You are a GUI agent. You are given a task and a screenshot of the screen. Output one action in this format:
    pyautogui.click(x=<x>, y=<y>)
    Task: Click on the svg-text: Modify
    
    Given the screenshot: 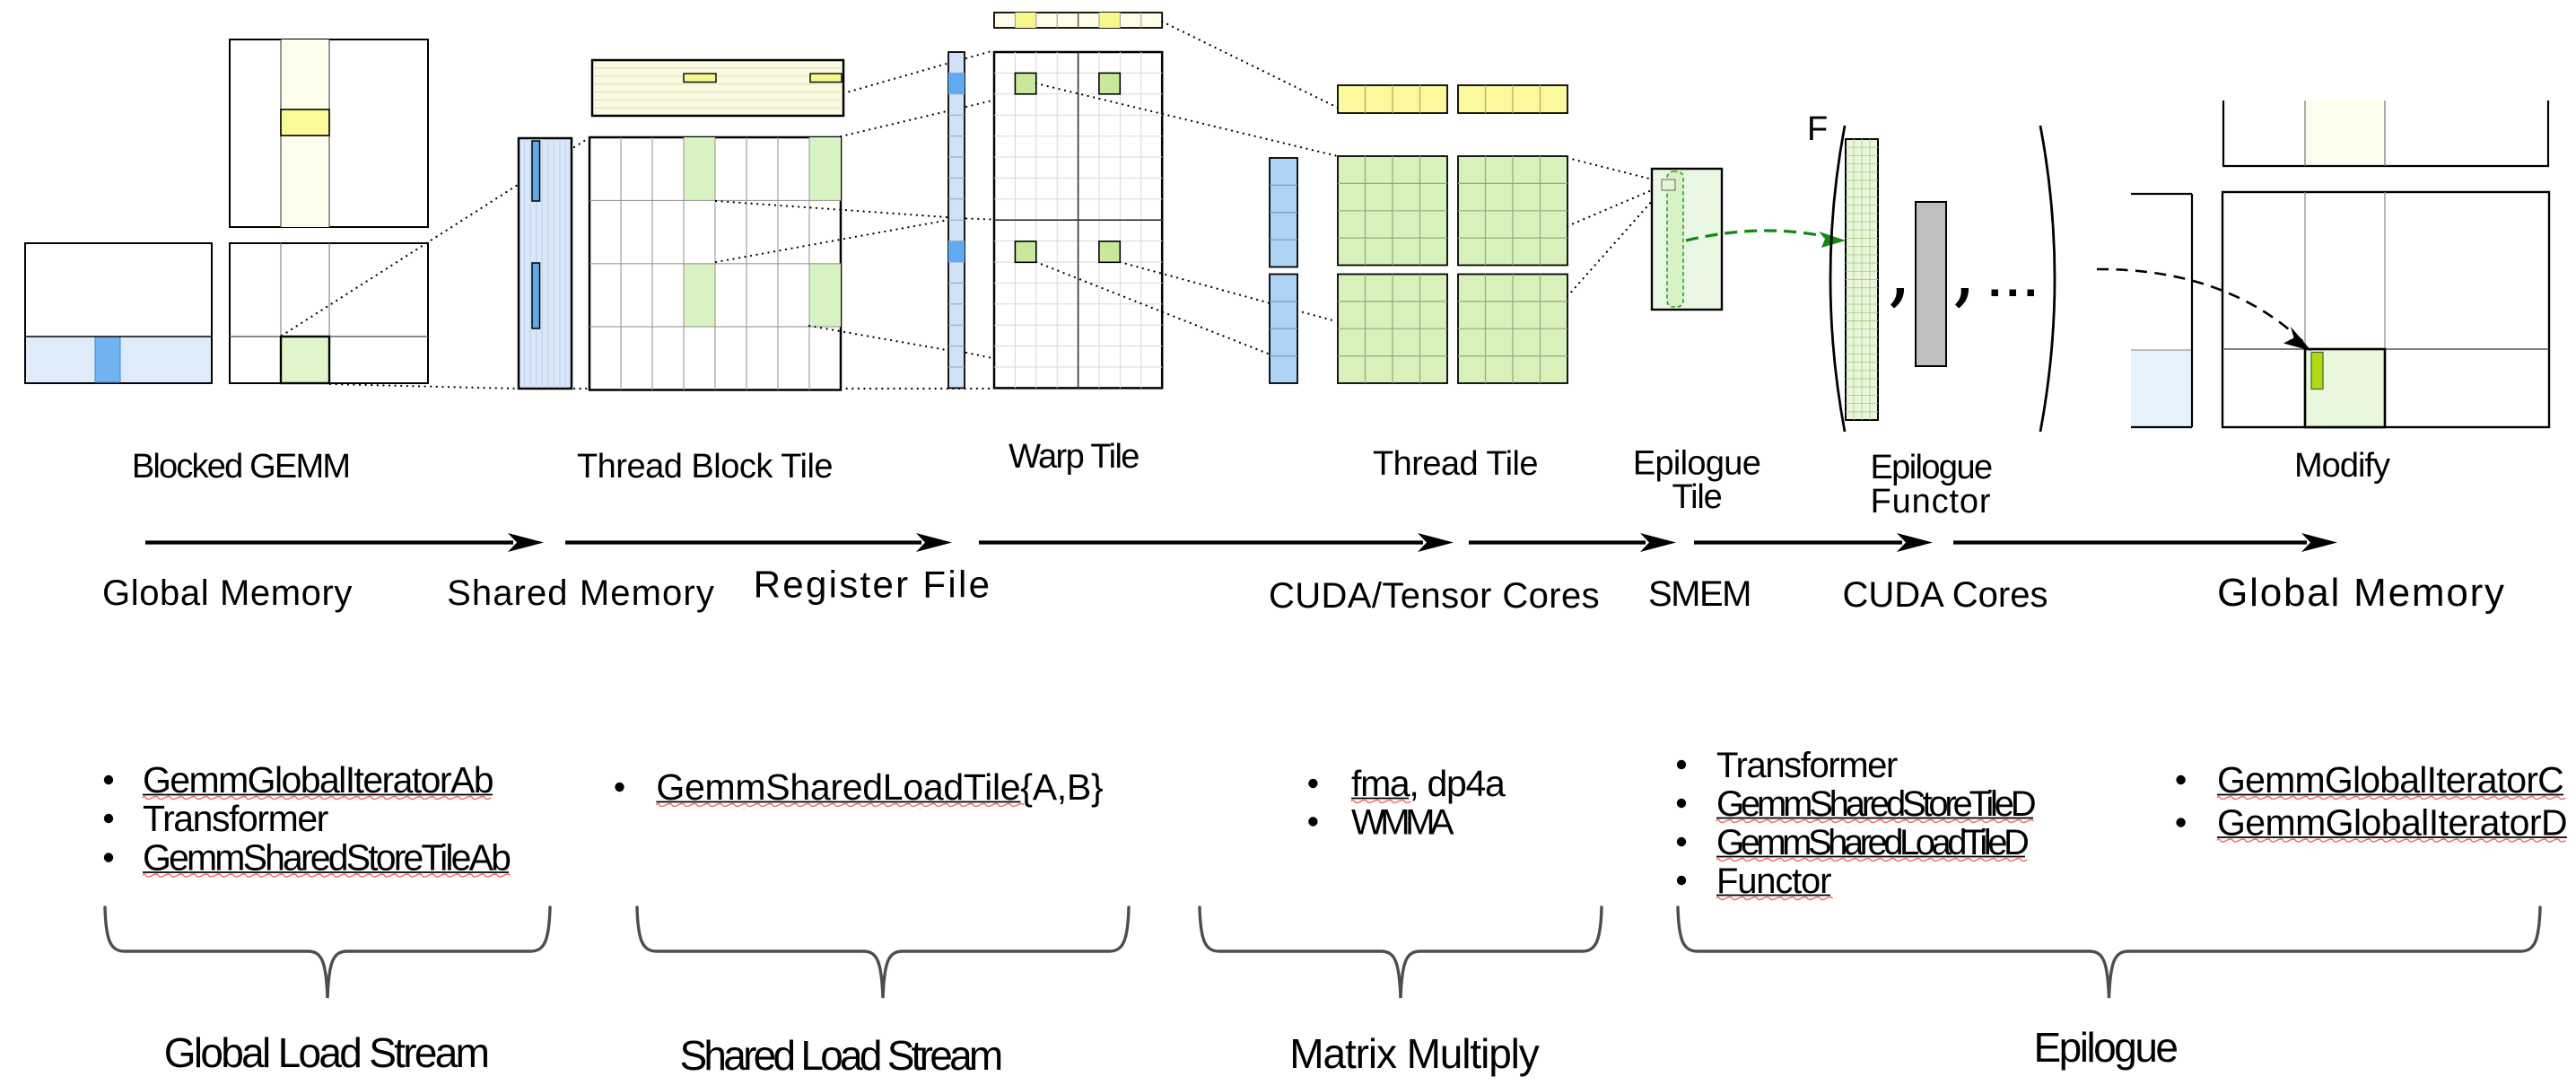 What is the action you would take?
    pyautogui.click(x=2342, y=466)
    